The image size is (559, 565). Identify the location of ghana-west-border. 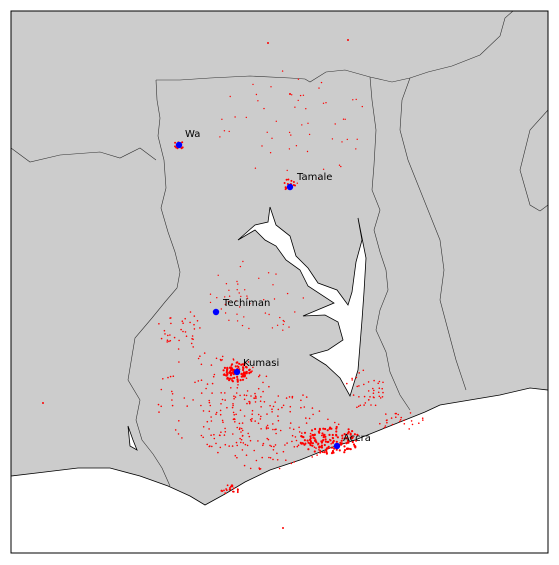
(154, 283).